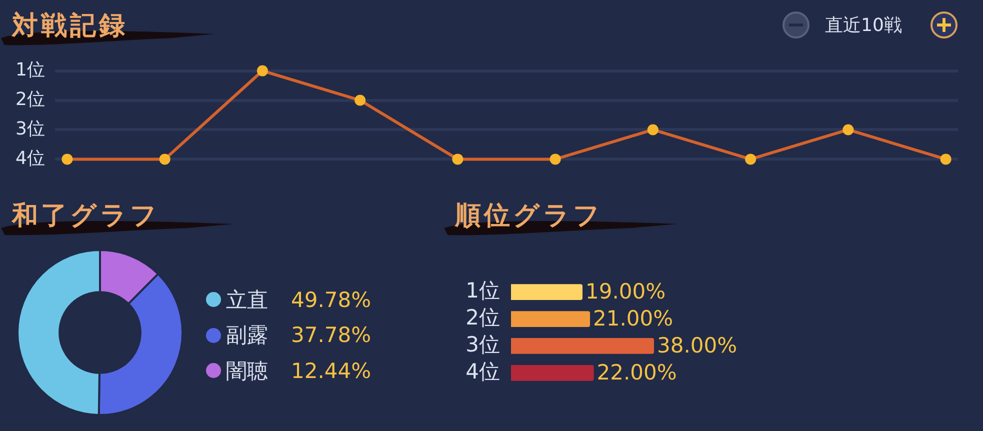  What do you see at coordinates (331, 300) in the screenshot?
I see `data-label: 49.78%` at bounding box center [331, 300].